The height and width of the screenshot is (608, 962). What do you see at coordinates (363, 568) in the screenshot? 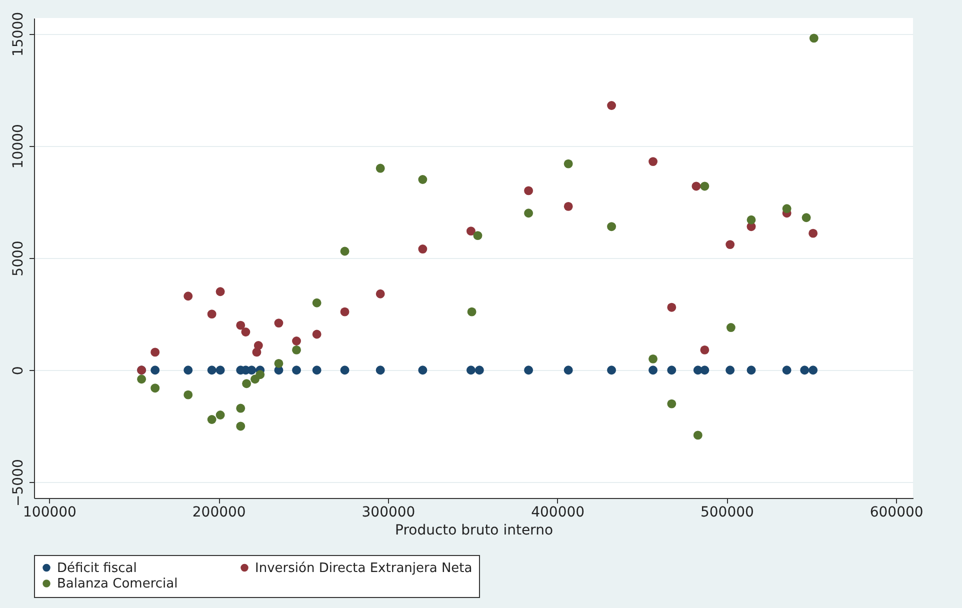
I see `legend-label: Inversión Directa Extranjera Neta` at bounding box center [363, 568].